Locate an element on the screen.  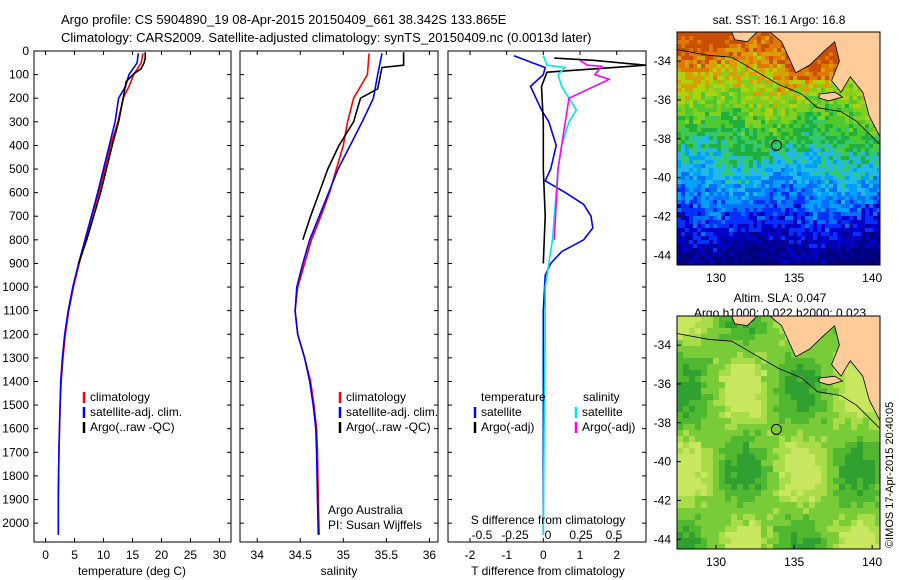
x-tick-label-difference: 2 is located at coordinates (616, 555).